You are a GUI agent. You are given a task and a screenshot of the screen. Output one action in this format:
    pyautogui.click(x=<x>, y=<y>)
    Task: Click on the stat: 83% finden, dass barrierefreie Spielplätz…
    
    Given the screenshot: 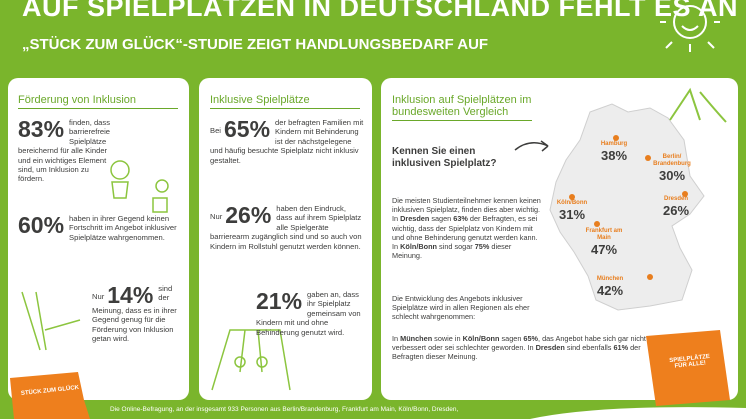 What is the action you would take?
    pyautogui.click(x=64, y=151)
    